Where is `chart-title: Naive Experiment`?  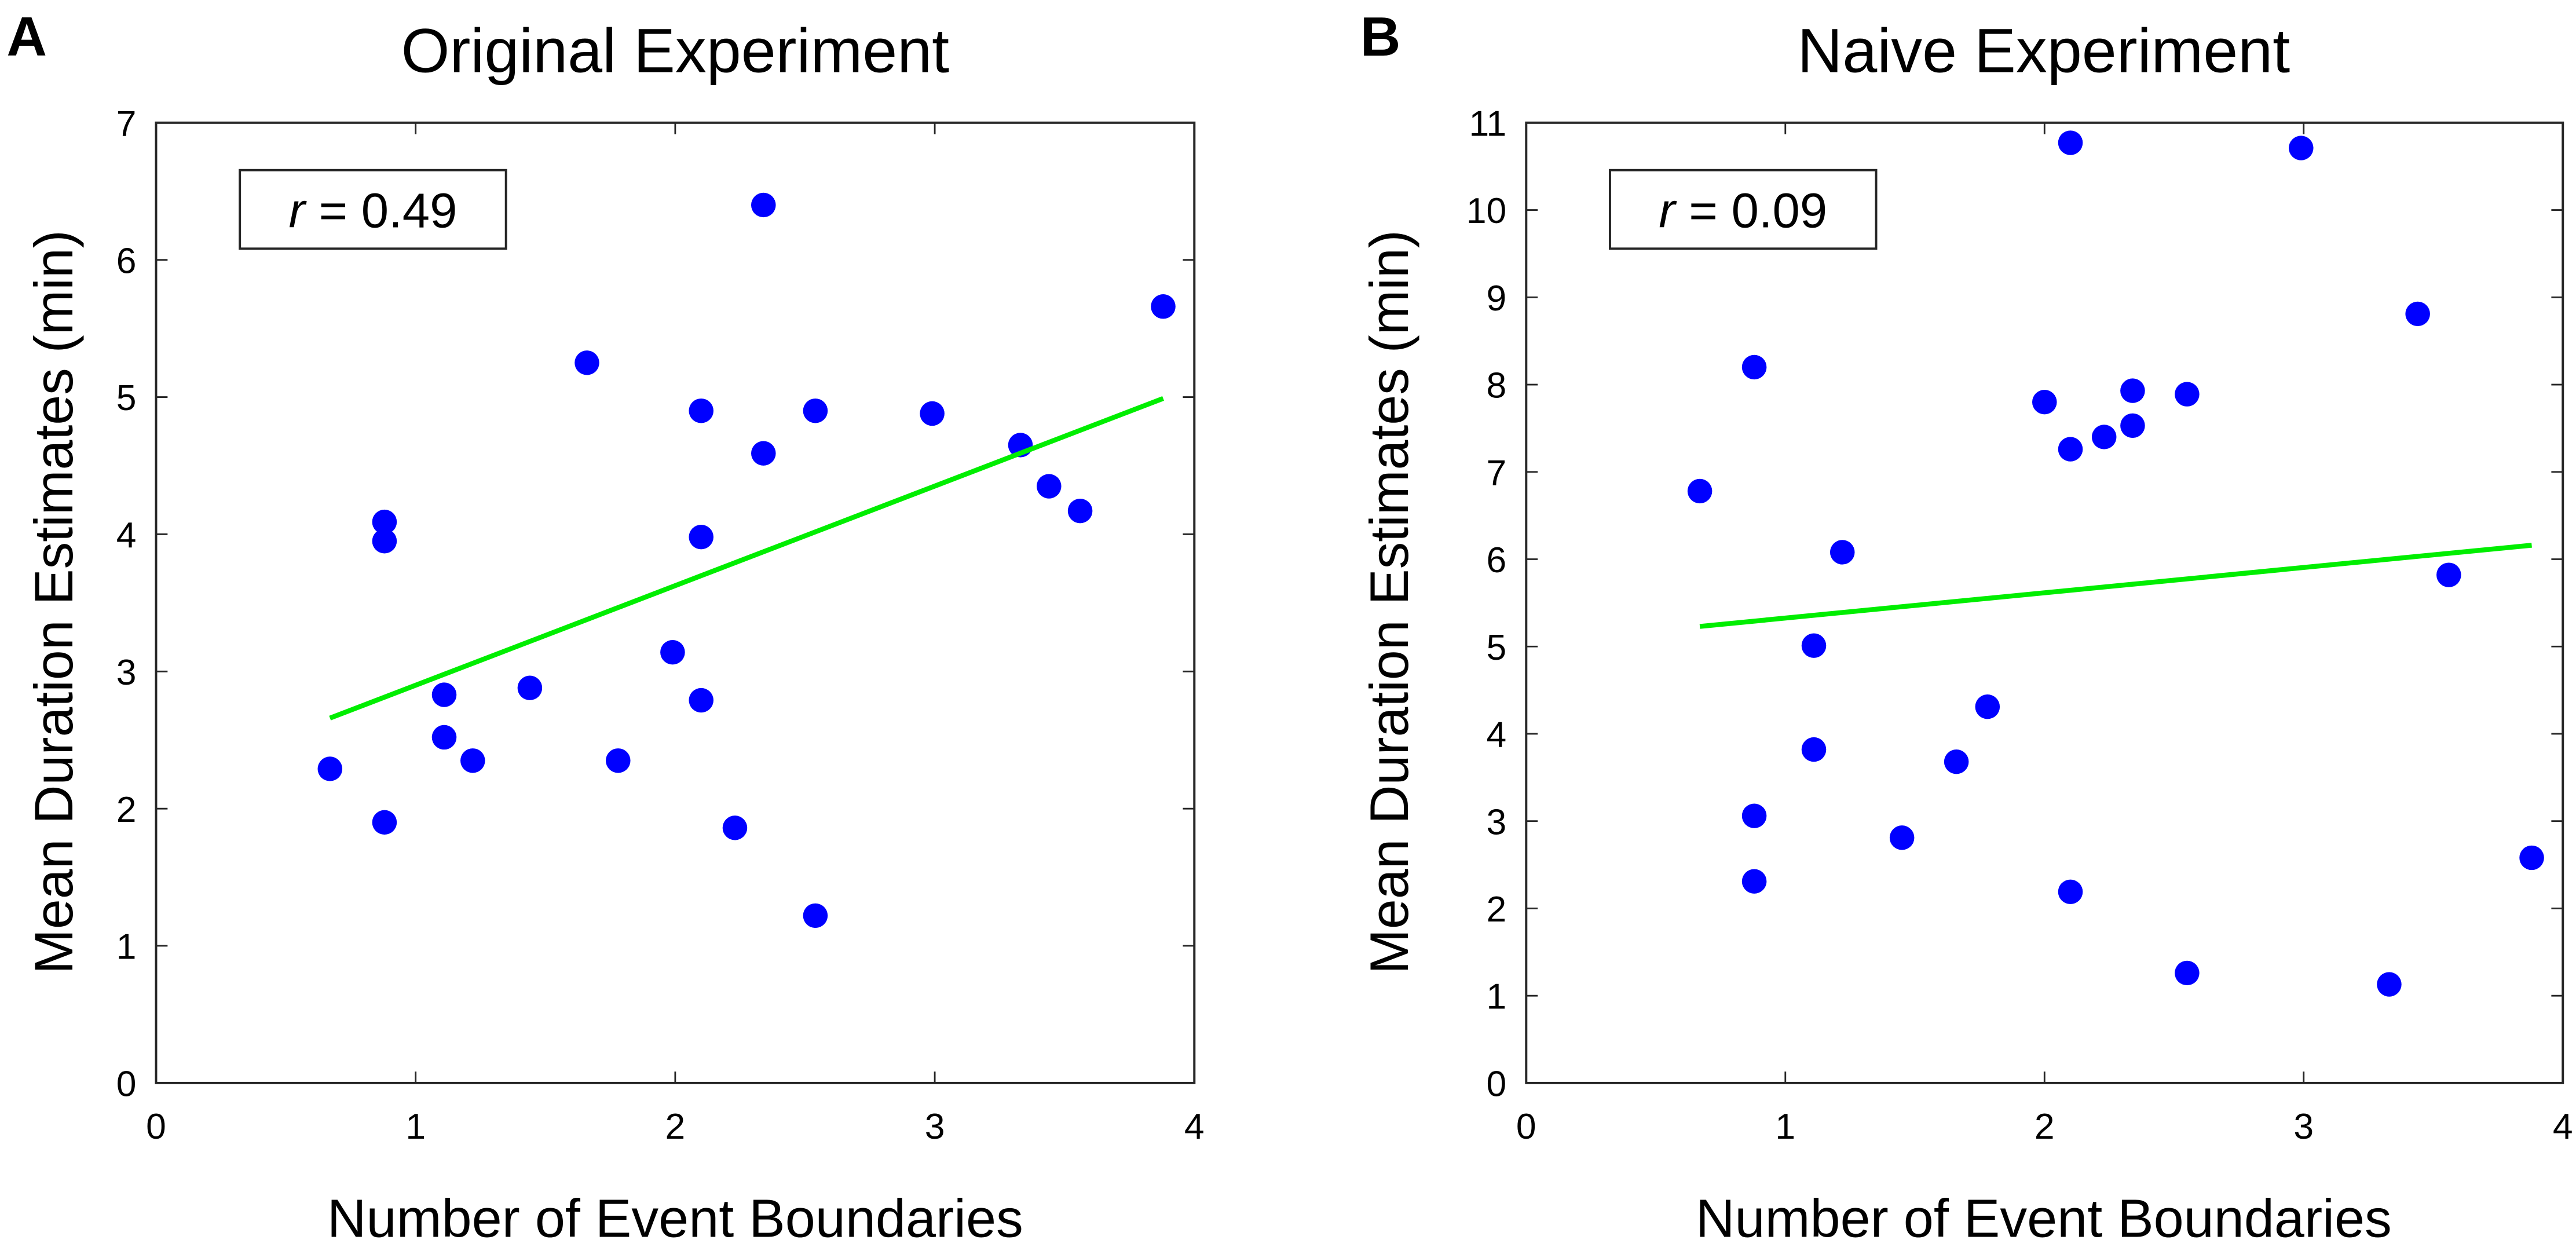 chart-title: Naive Experiment is located at coordinates (2044, 51).